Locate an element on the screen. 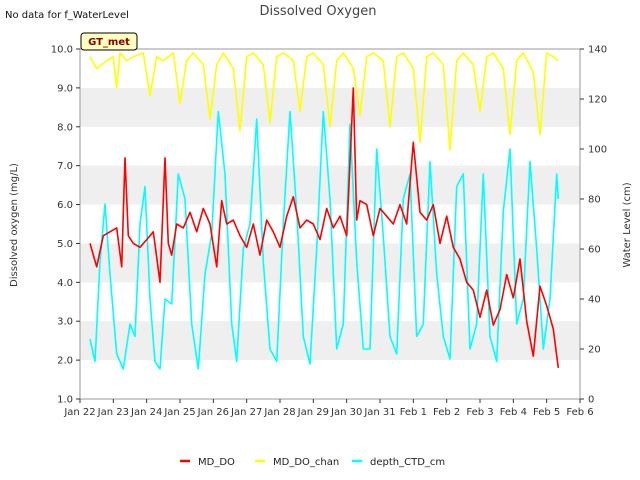  y-tick-label: 2.0 is located at coordinates (65, 361).